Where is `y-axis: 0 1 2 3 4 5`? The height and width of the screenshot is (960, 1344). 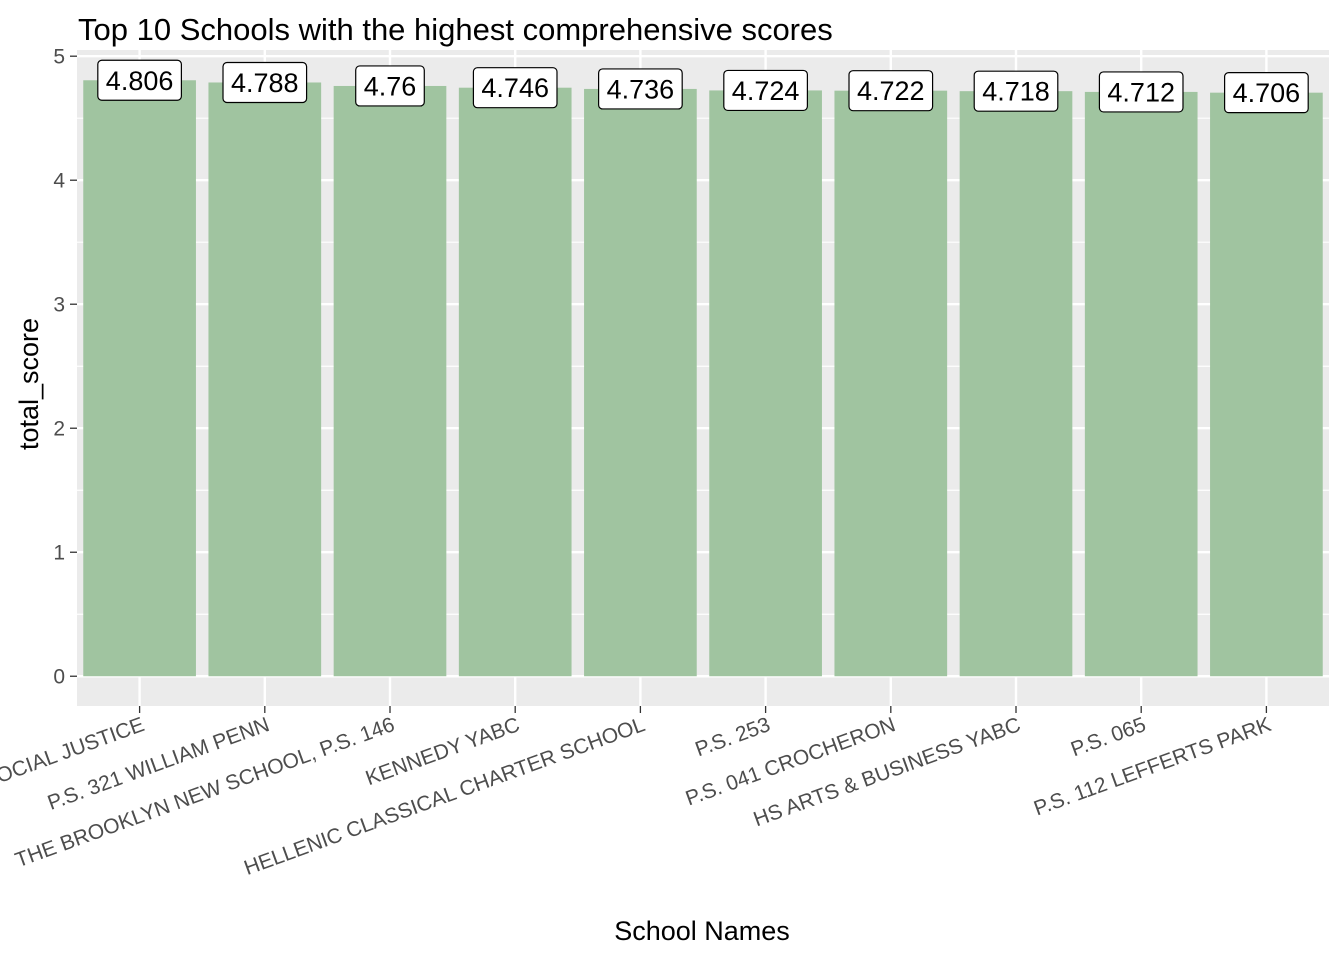 y-axis: 0 1 2 3 4 5 is located at coordinates (65, 367).